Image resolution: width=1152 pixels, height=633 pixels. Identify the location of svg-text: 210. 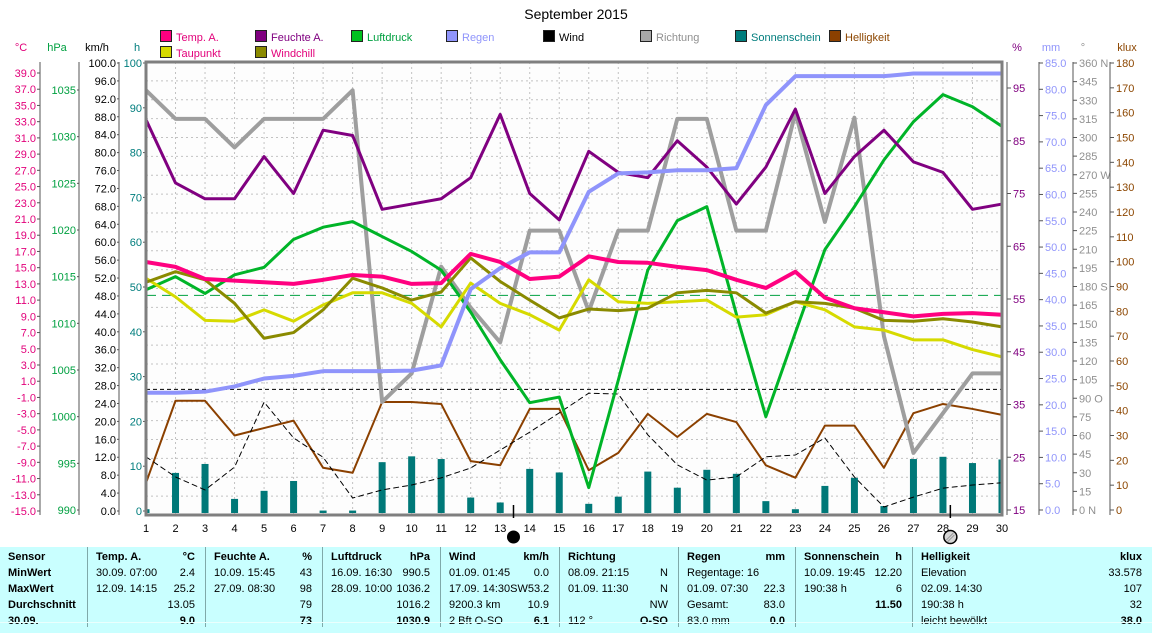
(1088, 250).